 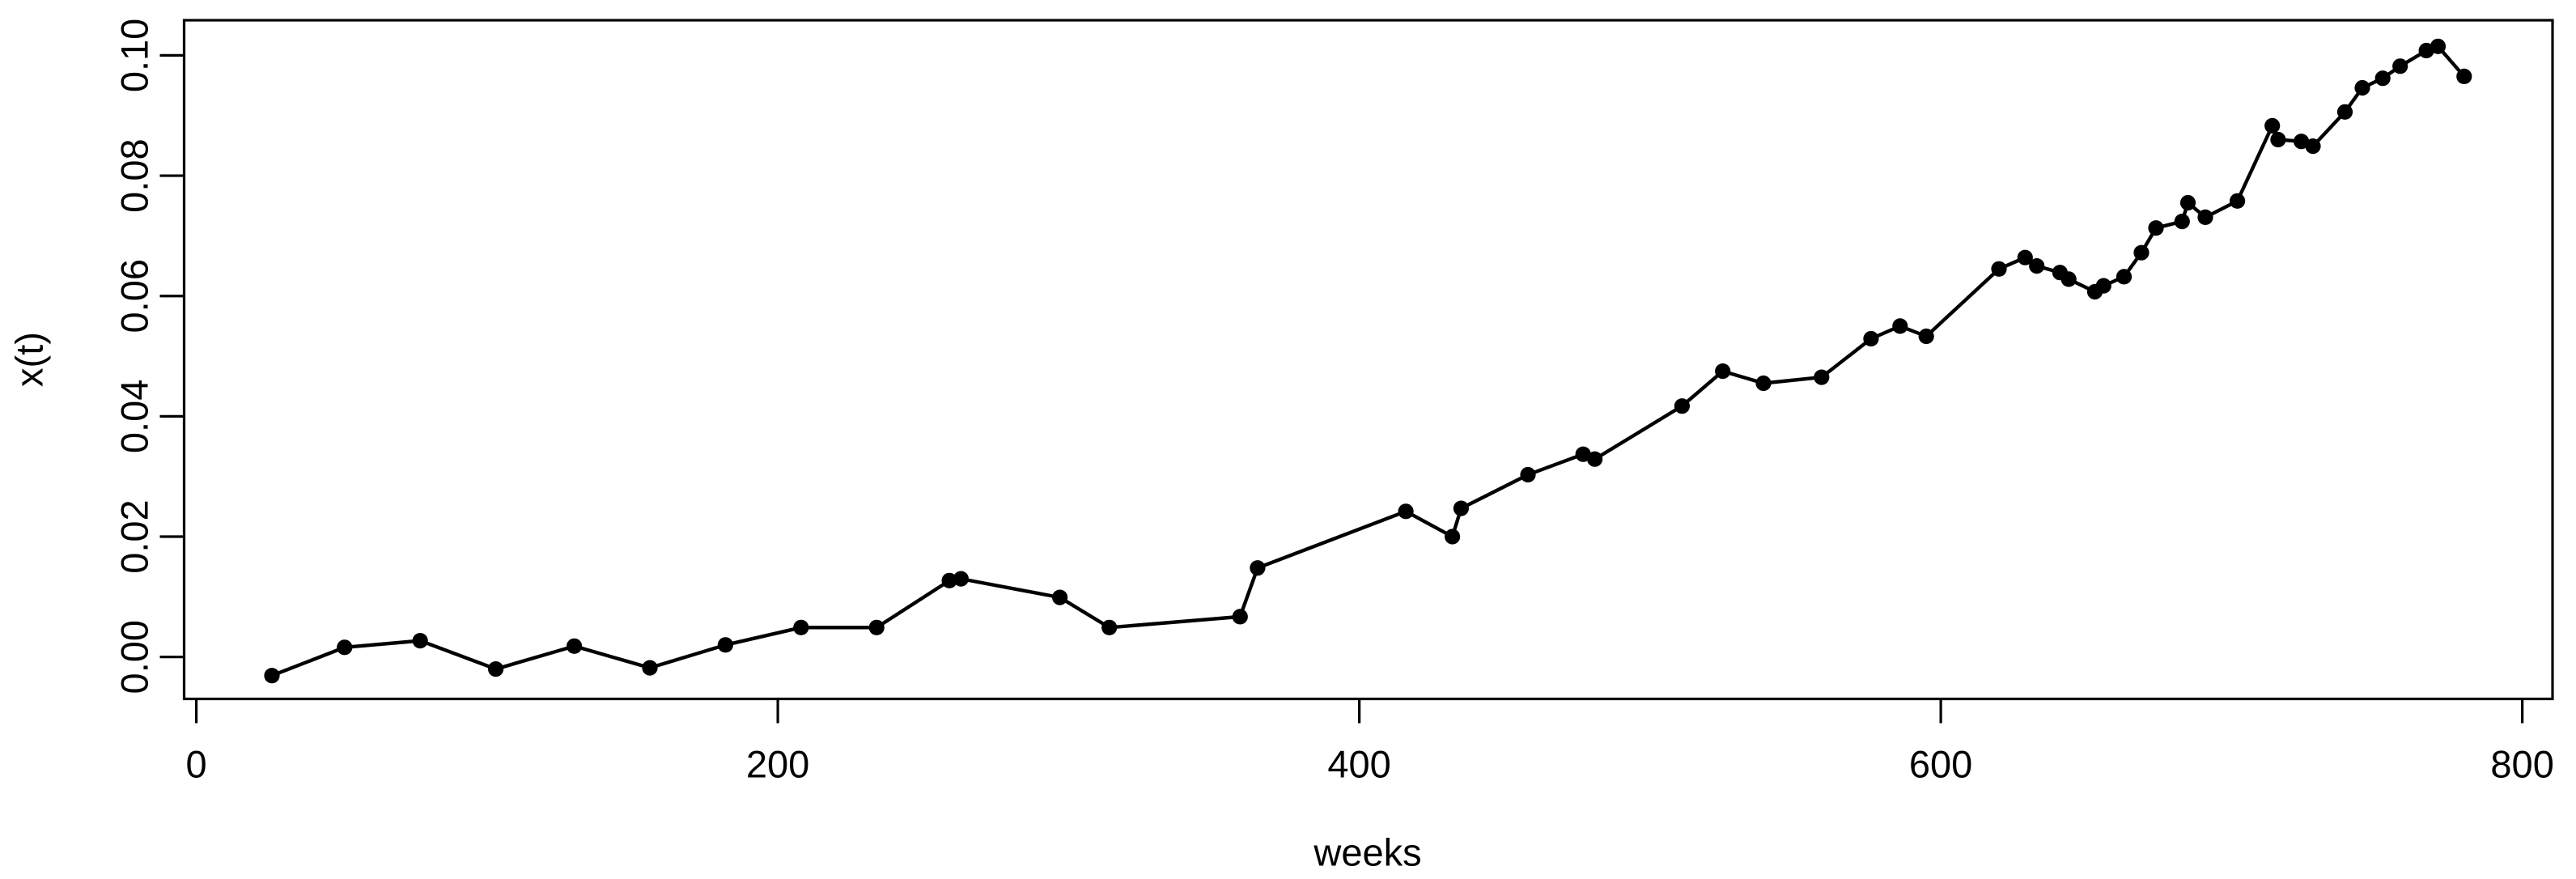 I want to click on x-axis: 0 200 400 600 800, so click(x=1370, y=742).